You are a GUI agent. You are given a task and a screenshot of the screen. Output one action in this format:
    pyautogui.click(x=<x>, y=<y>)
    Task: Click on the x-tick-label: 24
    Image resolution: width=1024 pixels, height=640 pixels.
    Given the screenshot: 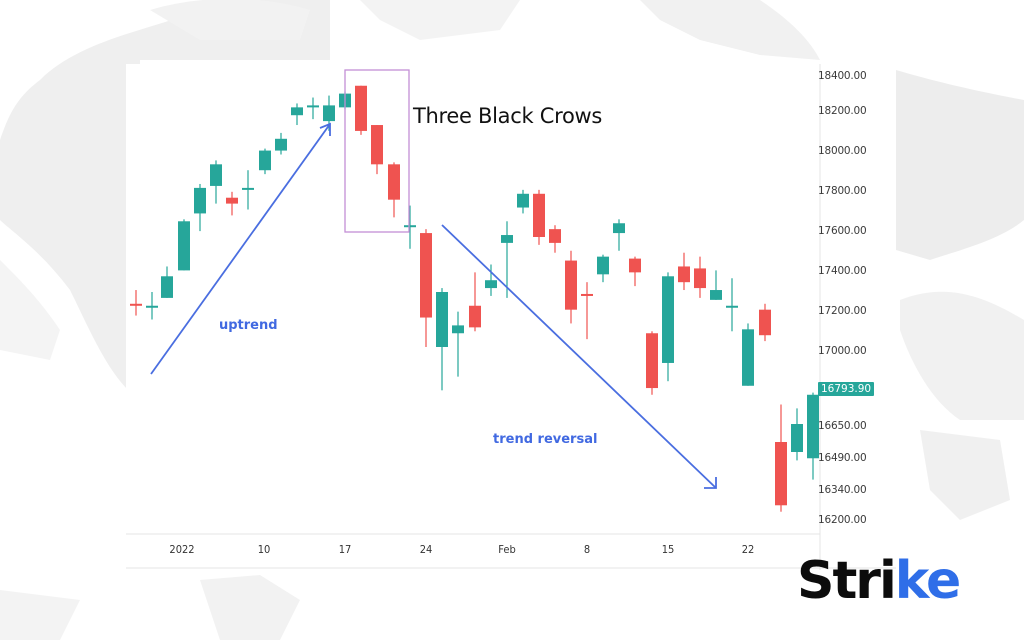 What is the action you would take?
    pyautogui.click(x=426, y=549)
    